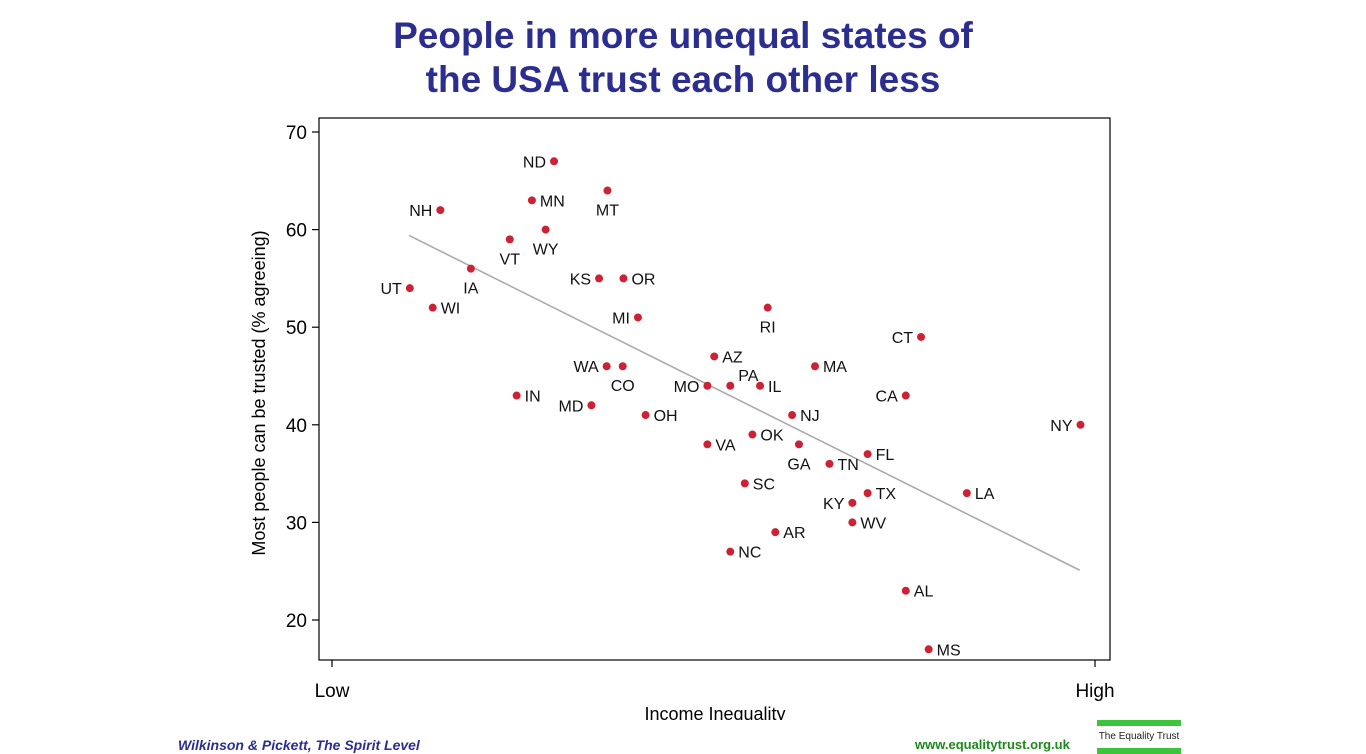 Image resolution: width=1366 pixels, height=754 pixels. What do you see at coordinates (1139, 723) in the screenshot?
I see `logo-bar-top` at bounding box center [1139, 723].